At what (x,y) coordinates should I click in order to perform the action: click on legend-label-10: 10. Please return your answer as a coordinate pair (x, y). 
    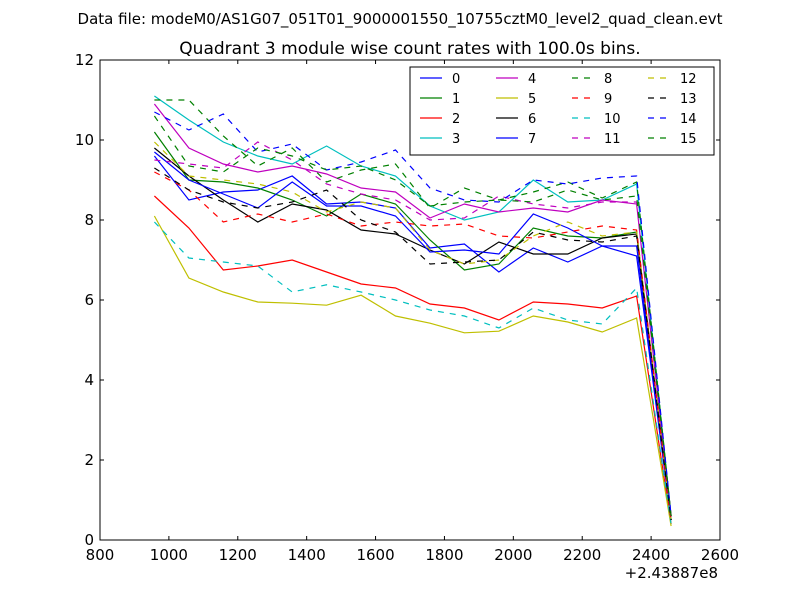
    Looking at the image, I should click on (612, 119).